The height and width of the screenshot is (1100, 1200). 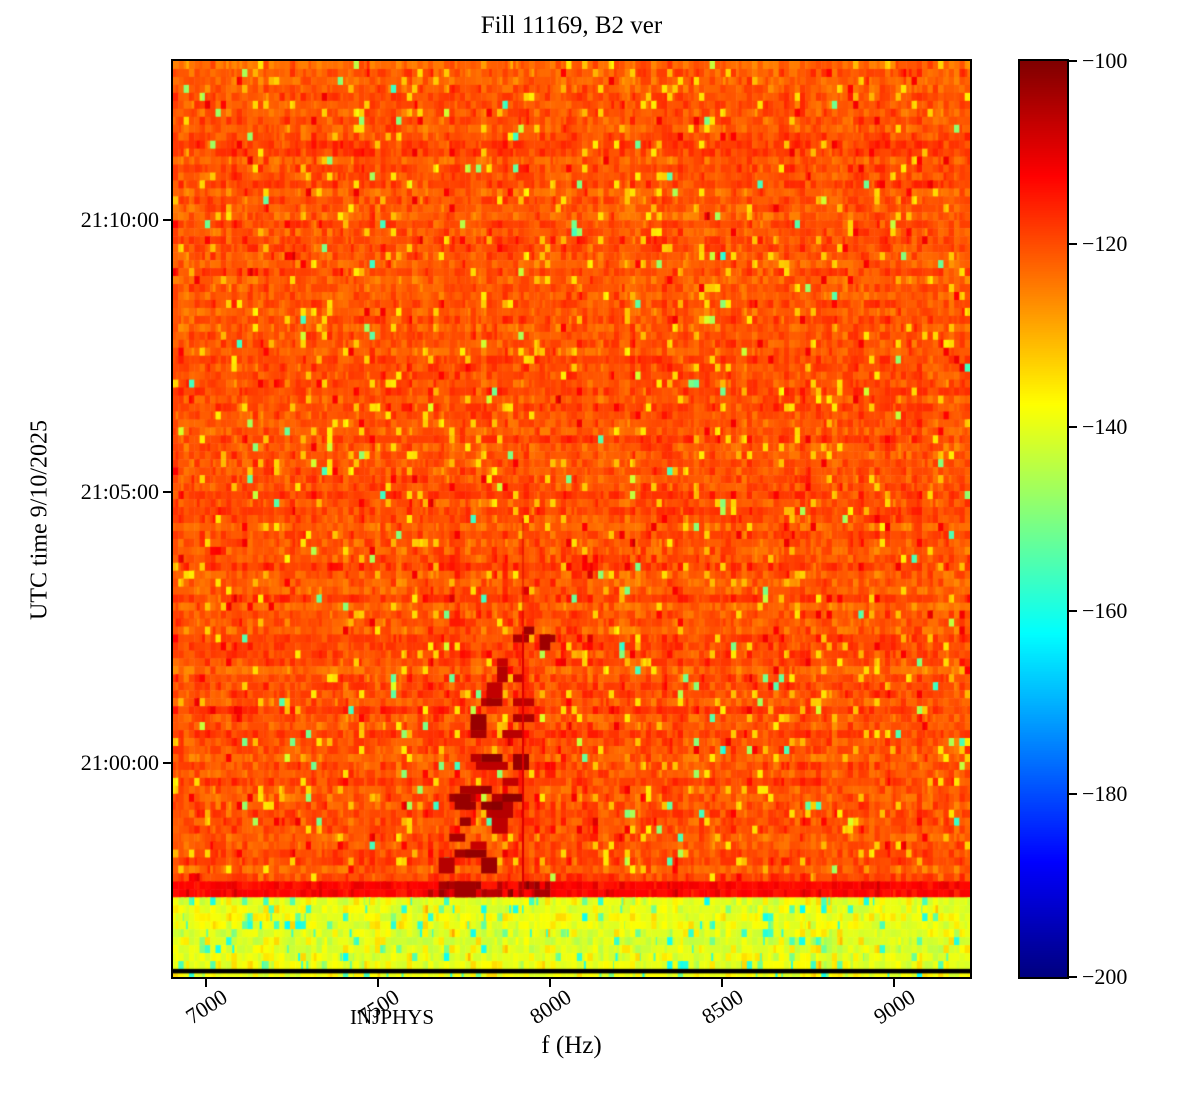 I want to click on y-axis-label: UTC time 9/10/2025, so click(x=39, y=520).